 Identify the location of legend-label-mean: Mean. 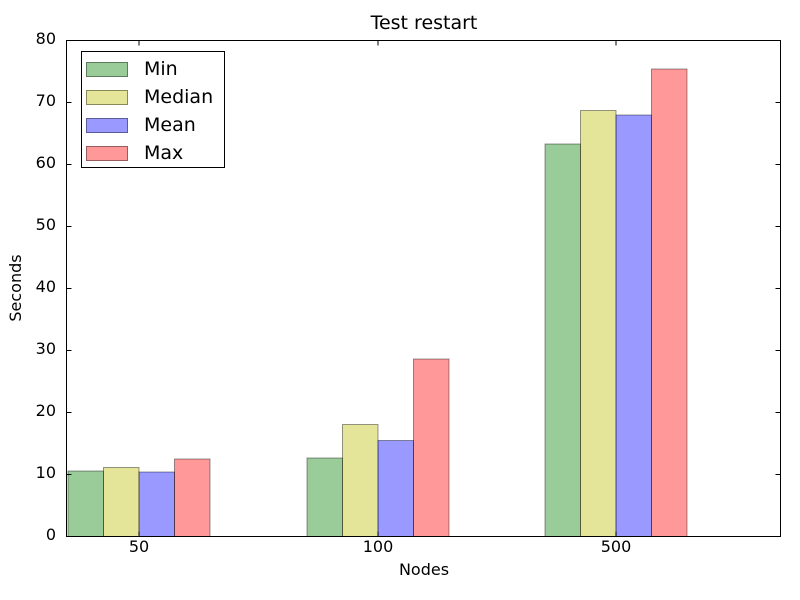
(170, 125).